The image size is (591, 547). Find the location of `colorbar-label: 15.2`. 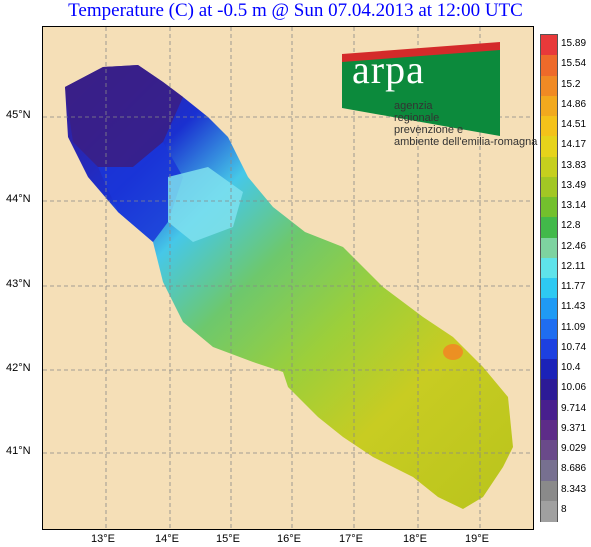

colorbar-label: 15.2 is located at coordinates (571, 84).